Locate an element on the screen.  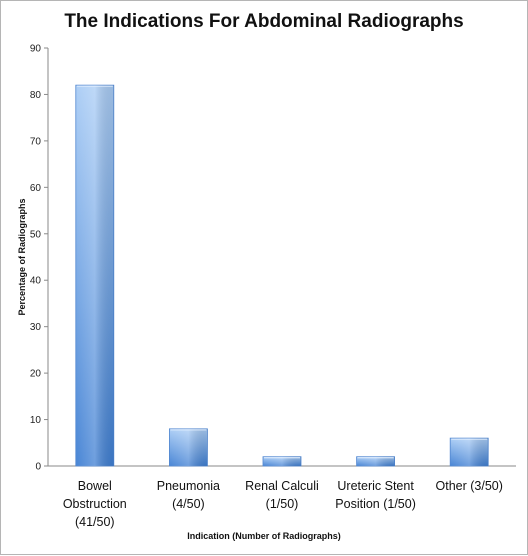
category-label: (1/50) is located at coordinates (282, 504).